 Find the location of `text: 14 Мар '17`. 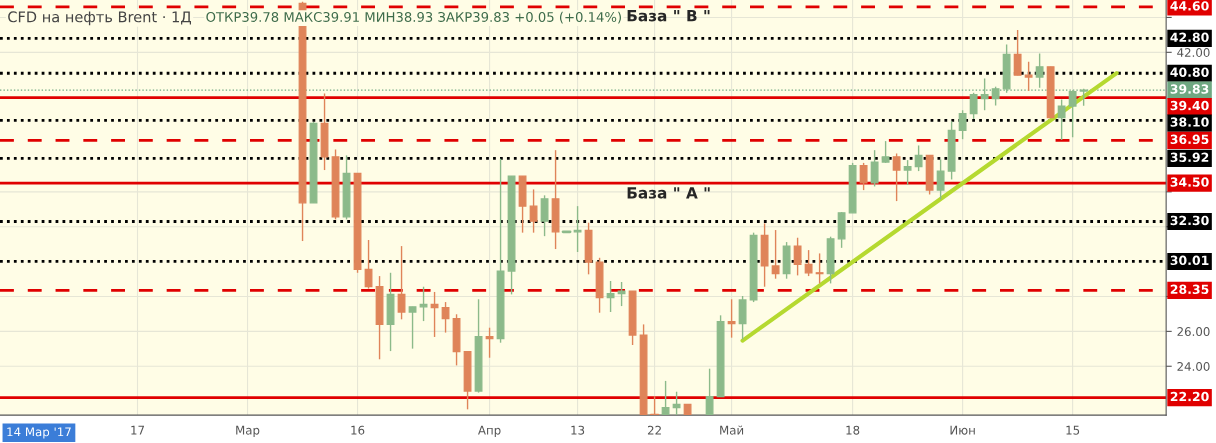

text: 14 Мар '17 is located at coordinates (39, 433).